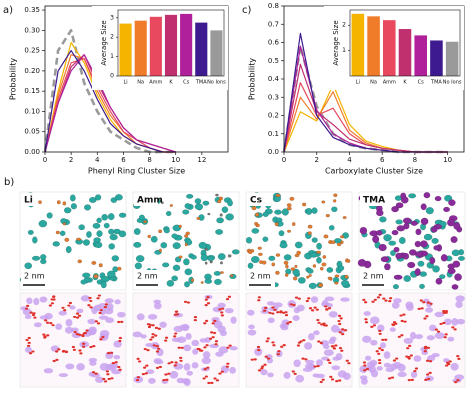 The height and width of the screenshot is (415, 474). I want to click on y-tick-label: 0.25, so click(32, 51).